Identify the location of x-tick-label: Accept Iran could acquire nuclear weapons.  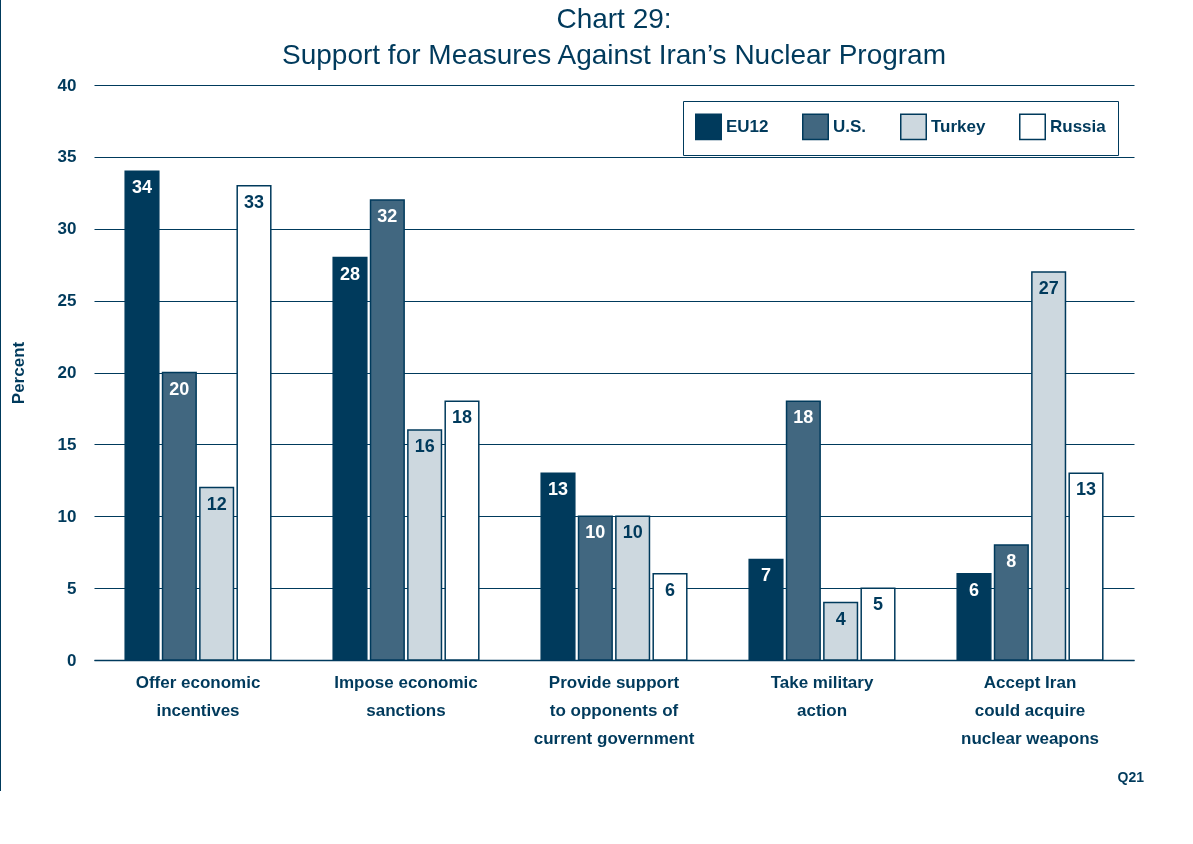
(1030, 710).